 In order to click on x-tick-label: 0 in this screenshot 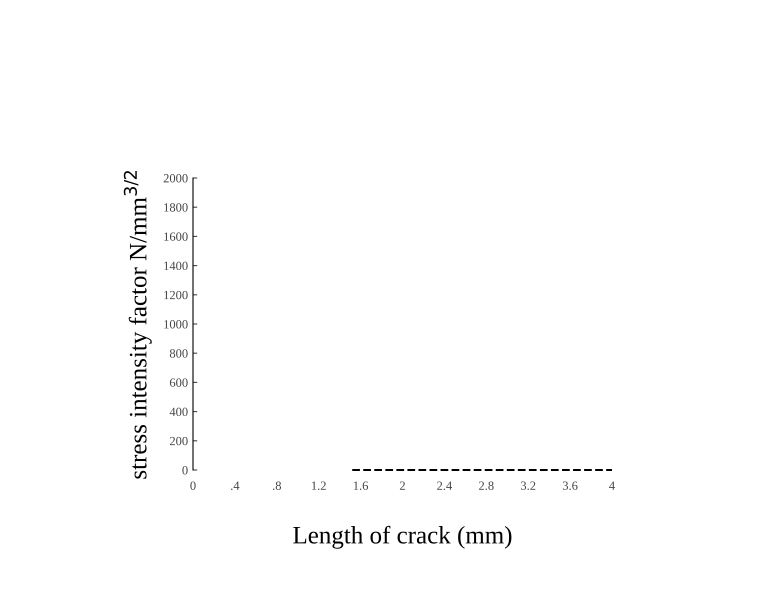, I will do `click(193, 485)`.